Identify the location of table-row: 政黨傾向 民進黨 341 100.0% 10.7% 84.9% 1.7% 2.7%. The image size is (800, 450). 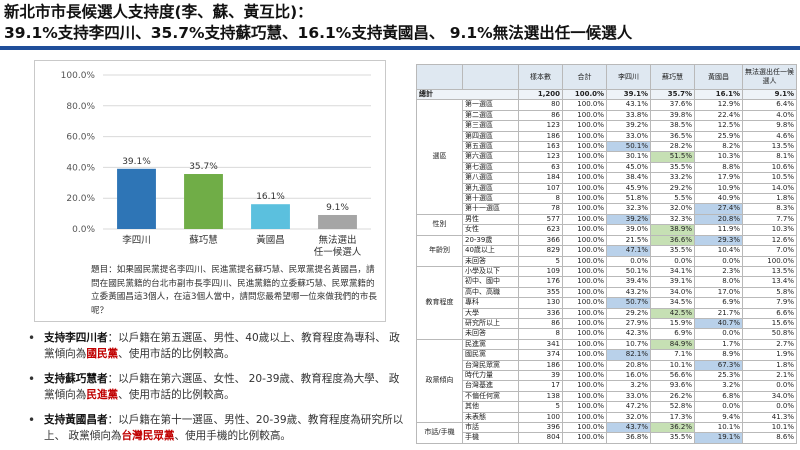
(606, 381).